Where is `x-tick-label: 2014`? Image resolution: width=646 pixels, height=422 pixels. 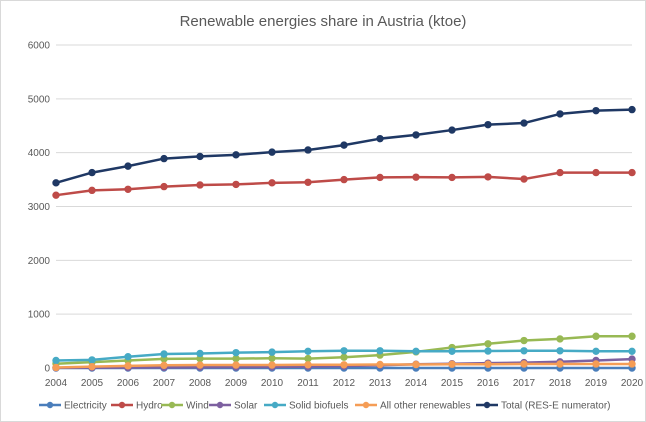
x-tick-label: 2014 is located at coordinates (416, 383).